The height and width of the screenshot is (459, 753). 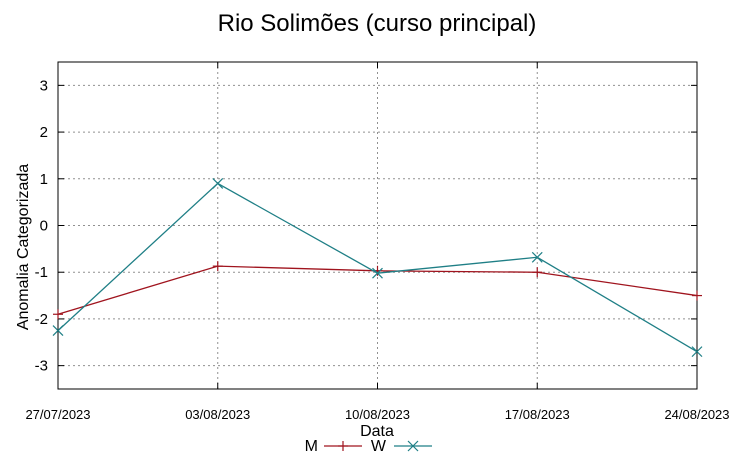 I want to click on x-tick-label: 17/08/2023, so click(x=537, y=414).